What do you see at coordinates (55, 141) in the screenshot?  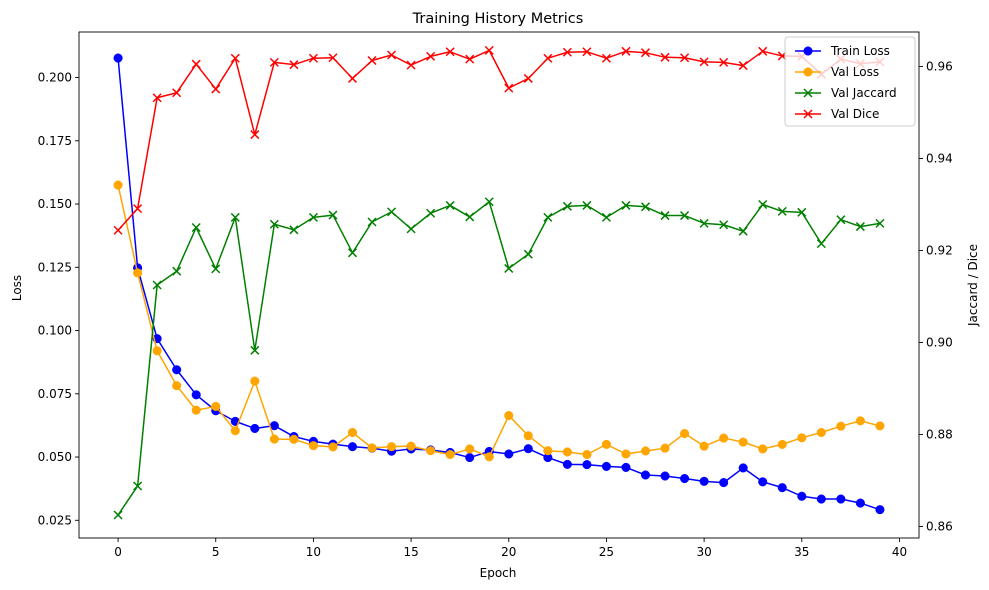 I see `y-left-tick-label: 0.175` at bounding box center [55, 141].